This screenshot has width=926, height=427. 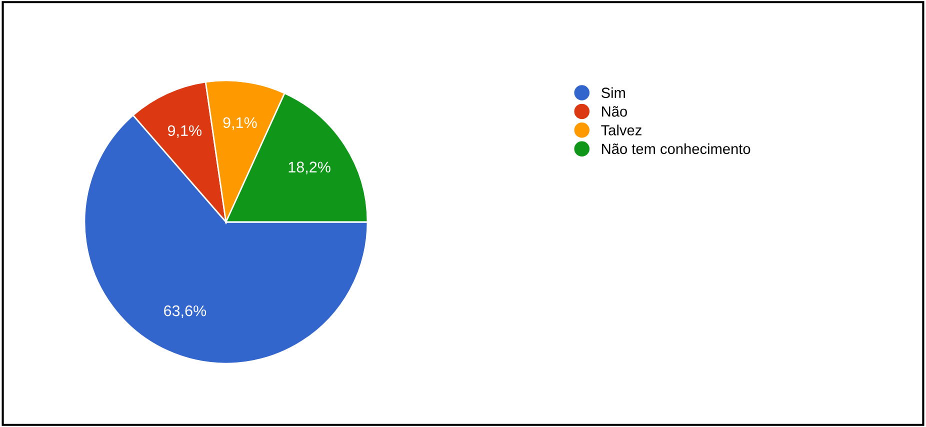 I want to click on legend-label: Sim, so click(x=613, y=92).